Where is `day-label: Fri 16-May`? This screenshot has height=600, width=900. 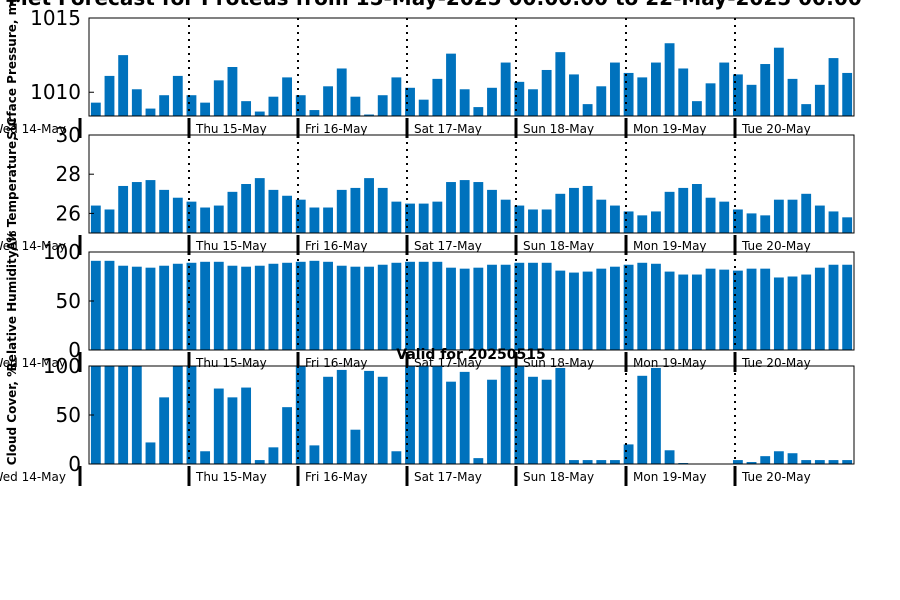 day-label: Fri 16-May is located at coordinates (336, 477).